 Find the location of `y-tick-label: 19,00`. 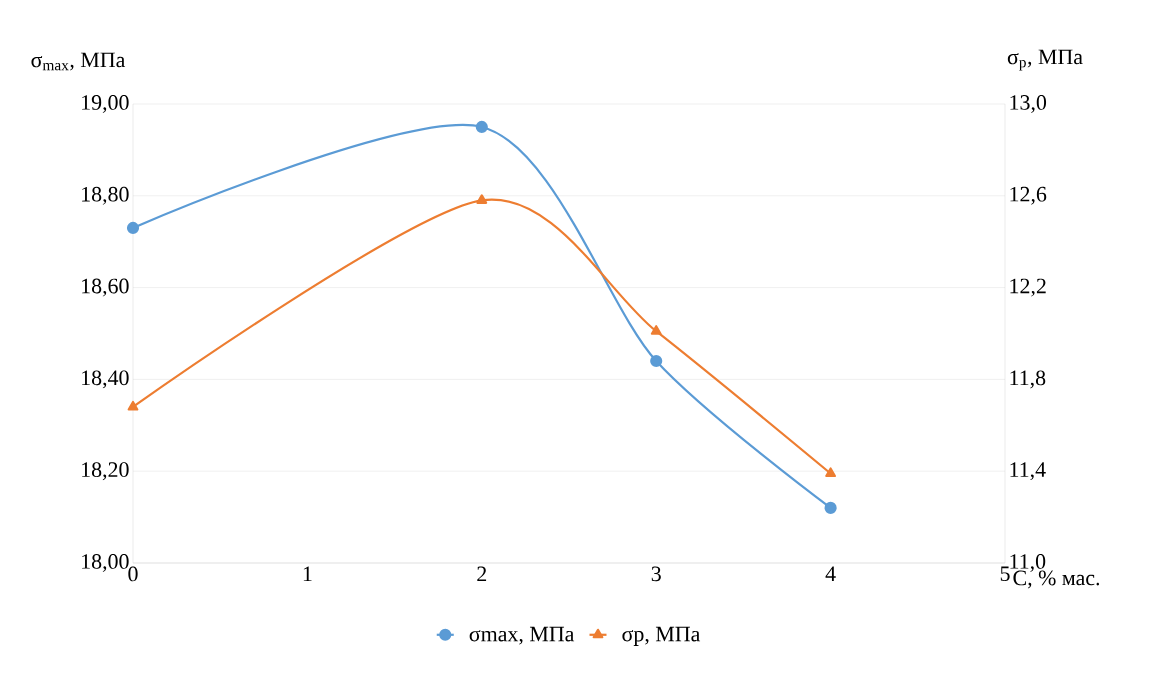

y-tick-label: 19,00 is located at coordinates (105, 104).